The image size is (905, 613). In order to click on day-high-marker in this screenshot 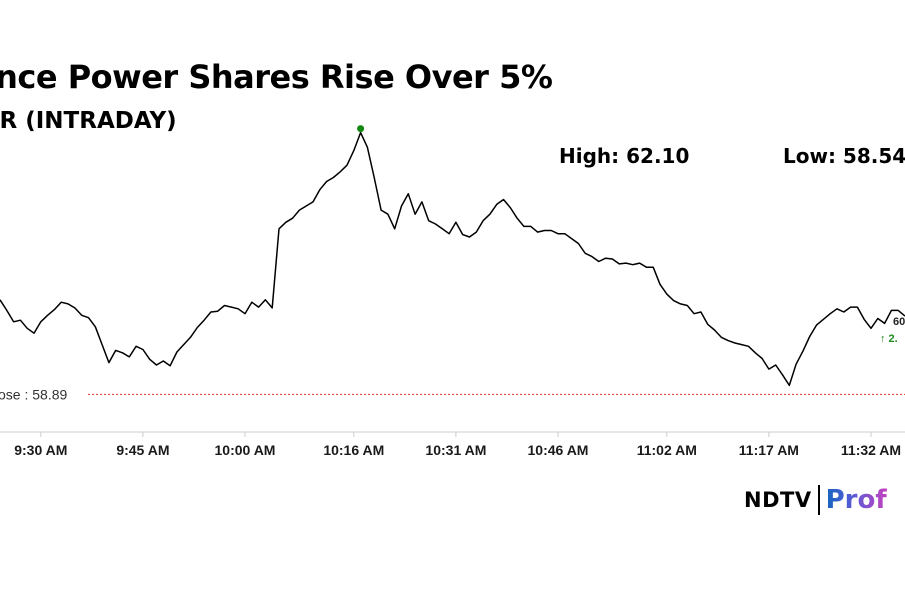, I will do `click(361, 129)`.